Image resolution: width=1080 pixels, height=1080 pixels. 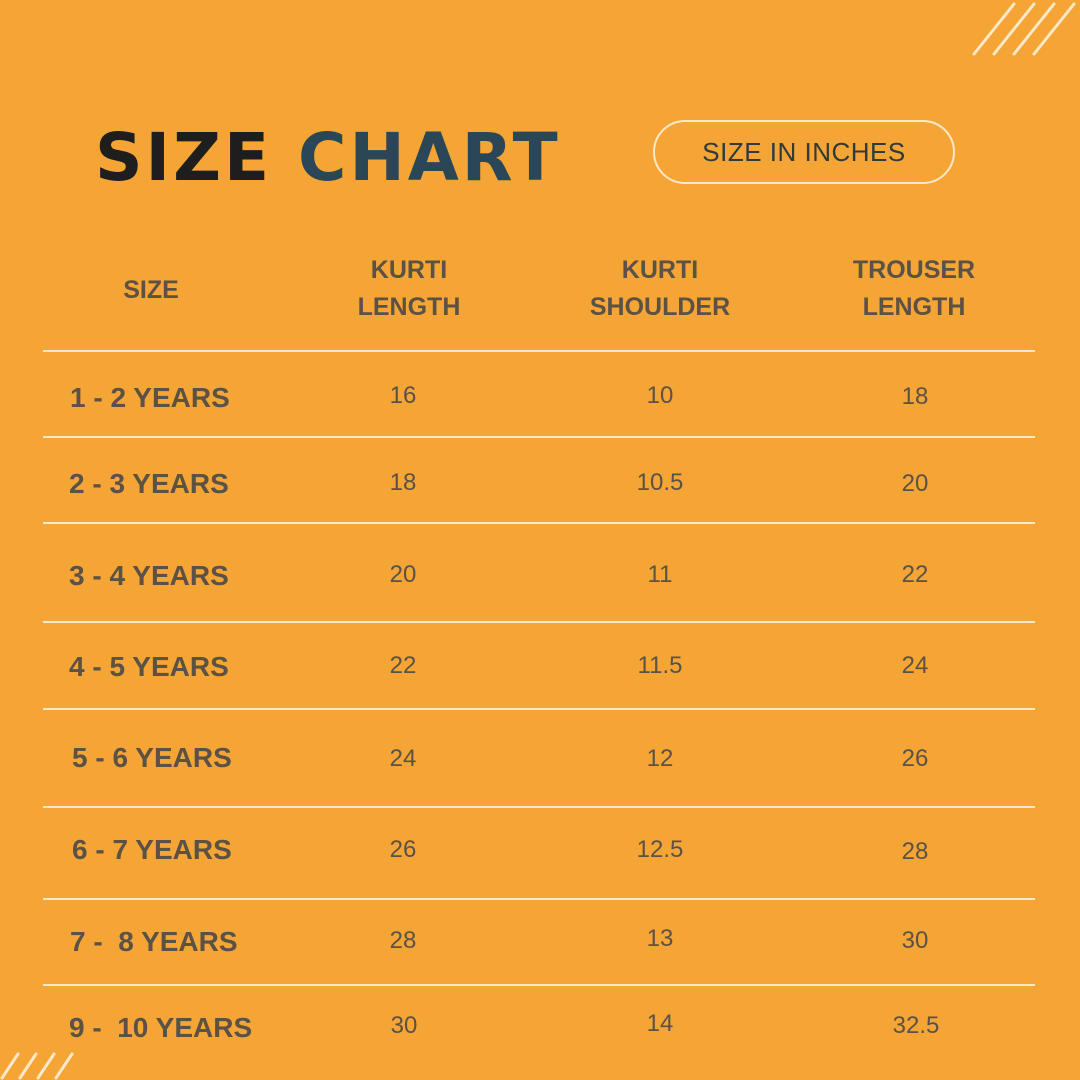 What do you see at coordinates (403, 665) in the screenshot?
I see `kurti-length-value: 22` at bounding box center [403, 665].